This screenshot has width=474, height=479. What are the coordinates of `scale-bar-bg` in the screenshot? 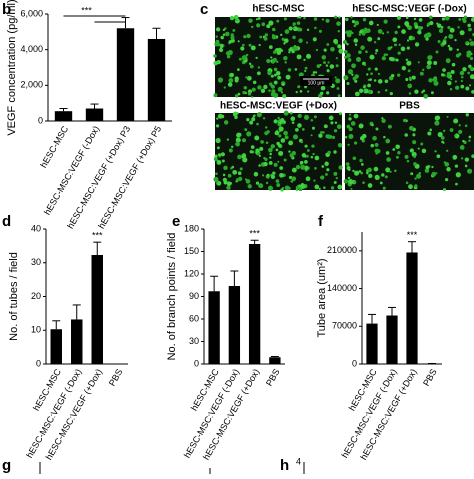 It's located at (316, 81).